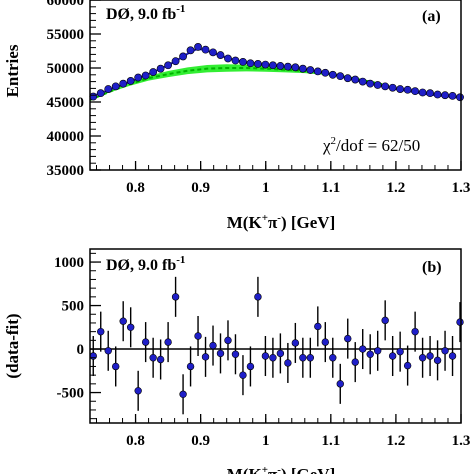 The image size is (474, 474). I want to click on y-tick-label: 55000, so click(66, 35).